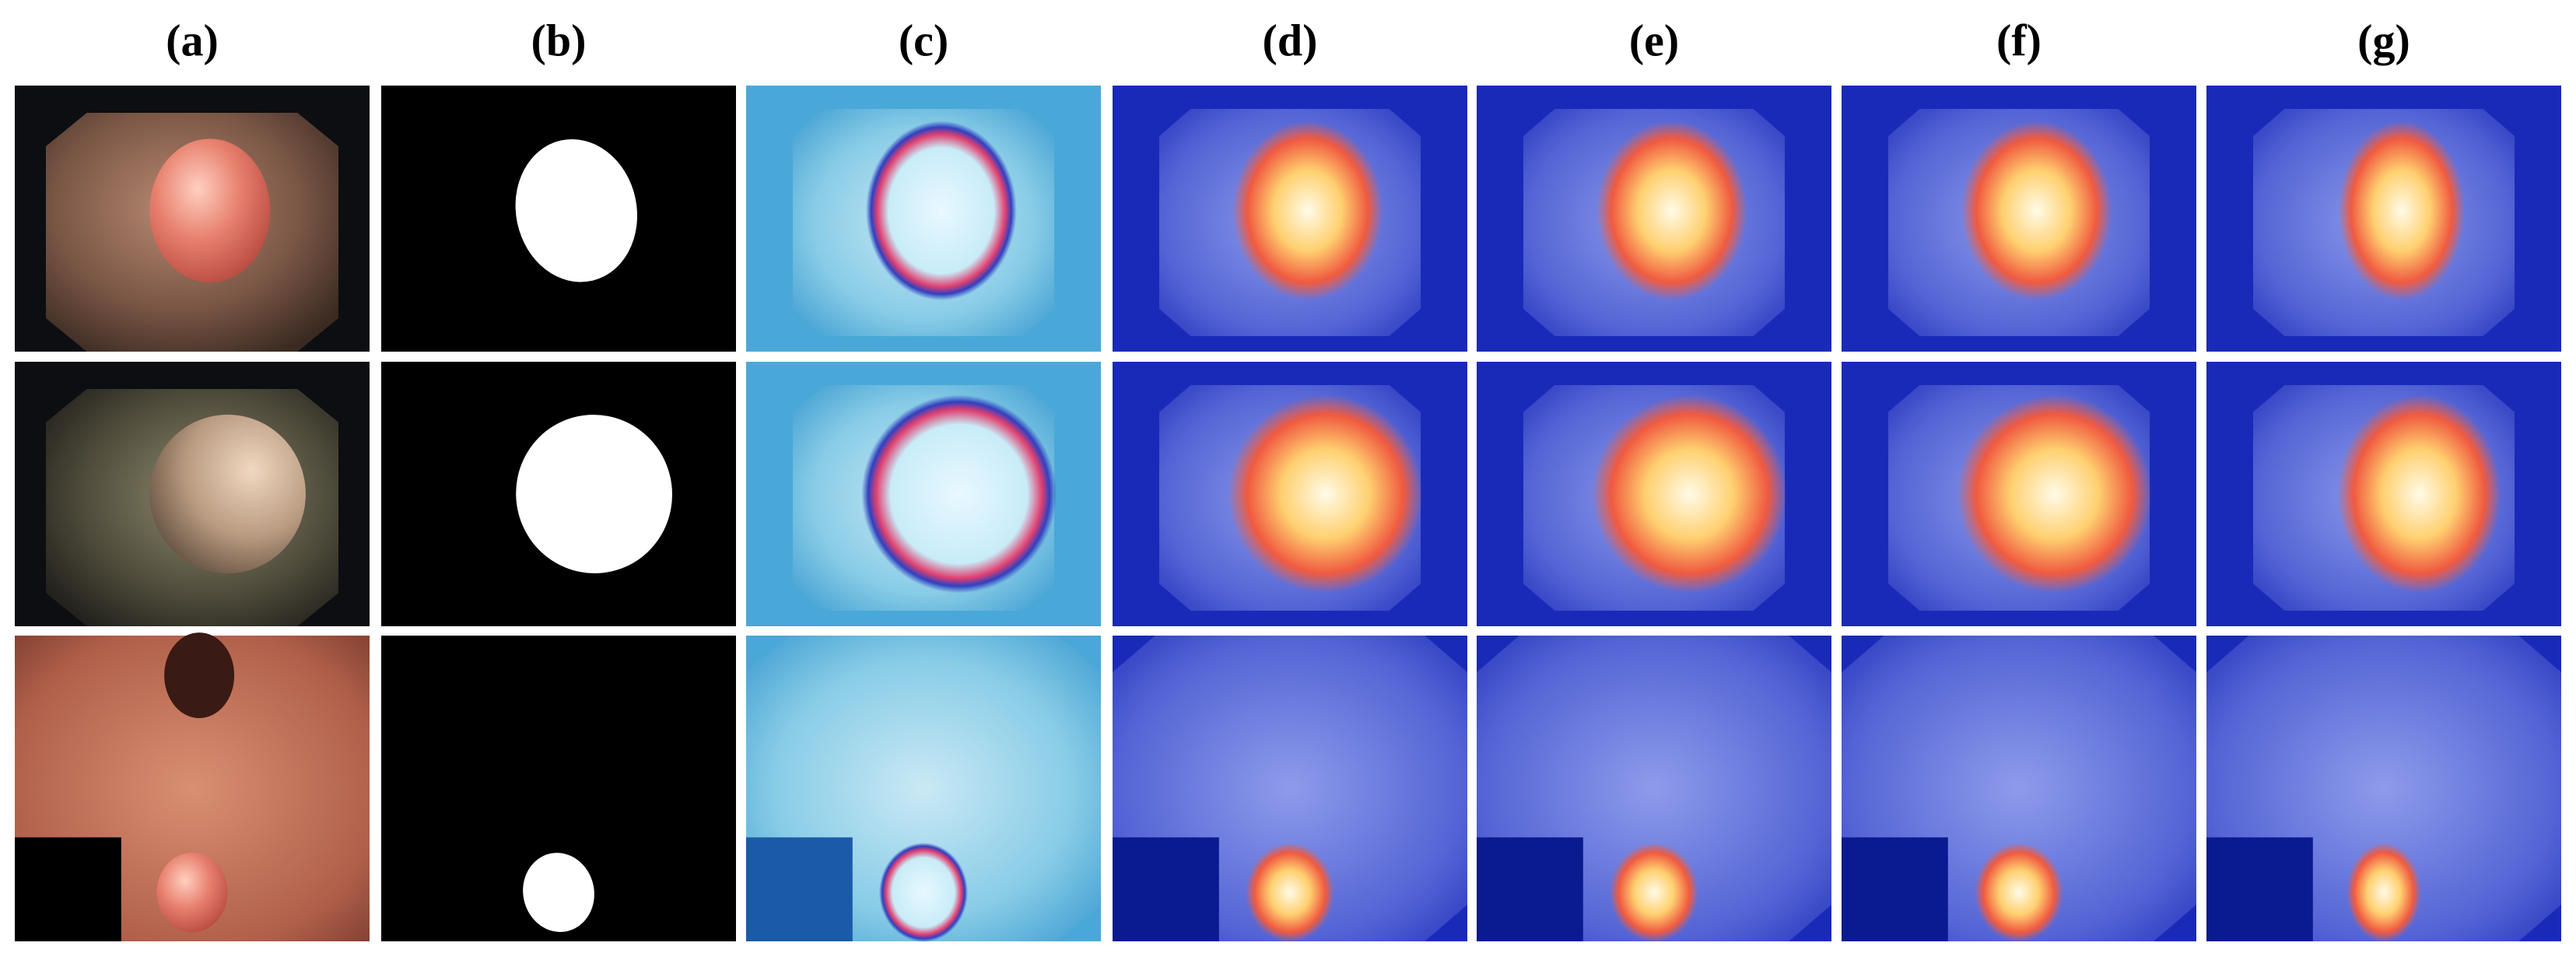 The image size is (2576, 953). I want to click on column-label: (c), so click(923, 40).